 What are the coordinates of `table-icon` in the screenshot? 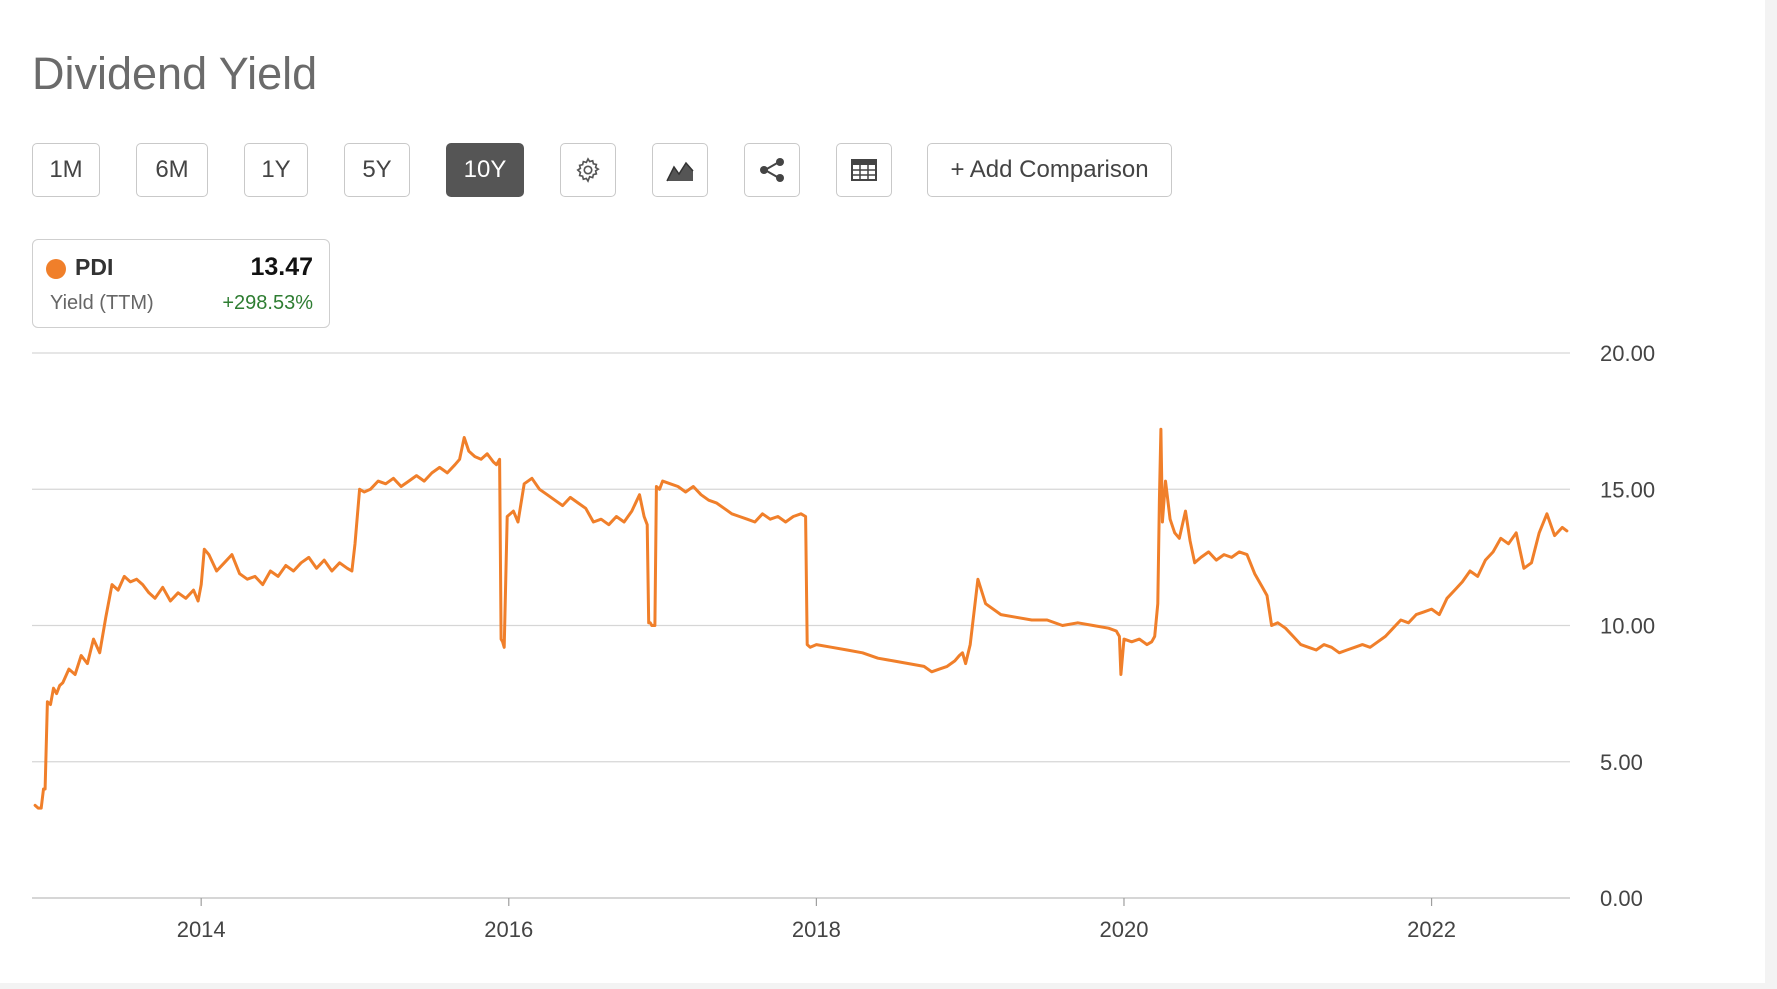 It's located at (864, 170).